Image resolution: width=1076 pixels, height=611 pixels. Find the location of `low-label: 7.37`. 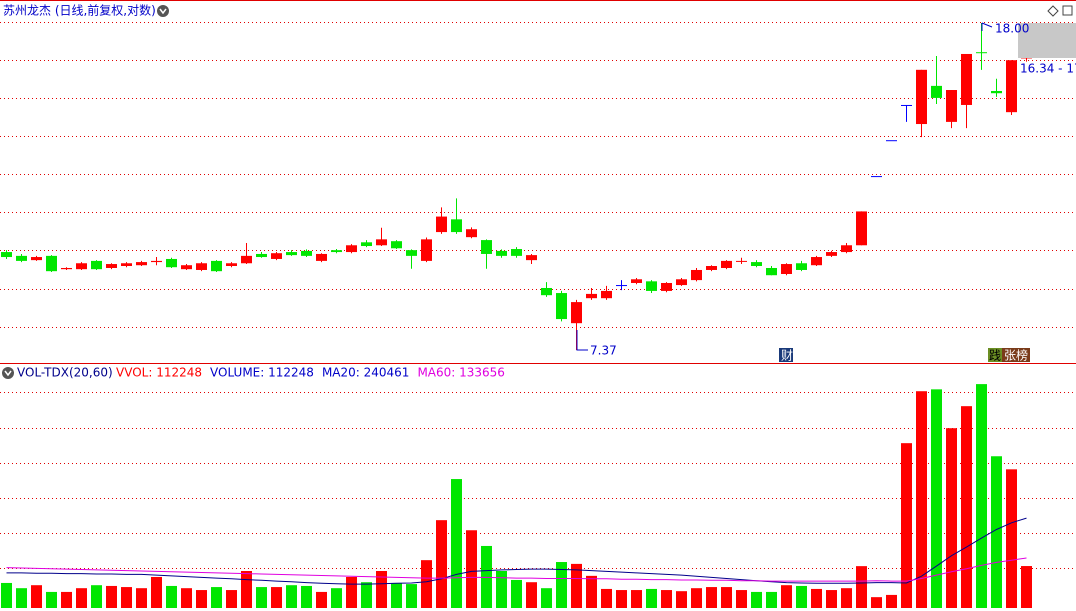

low-label: 7.37 is located at coordinates (603, 351).